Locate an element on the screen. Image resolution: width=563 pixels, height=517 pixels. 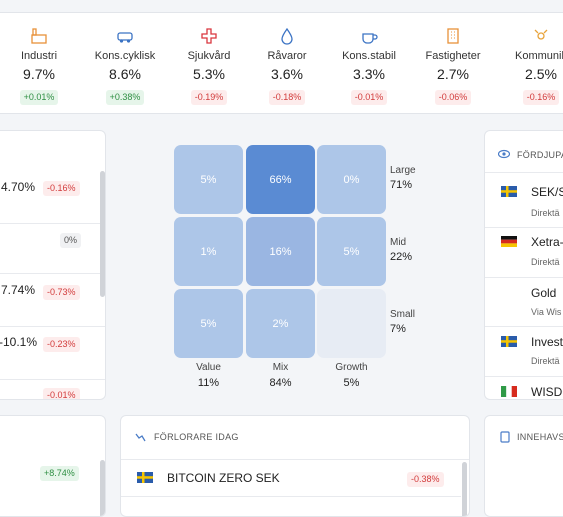
sector: Fastigheter 2.7% -0.06% is located at coordinates (453, 63).